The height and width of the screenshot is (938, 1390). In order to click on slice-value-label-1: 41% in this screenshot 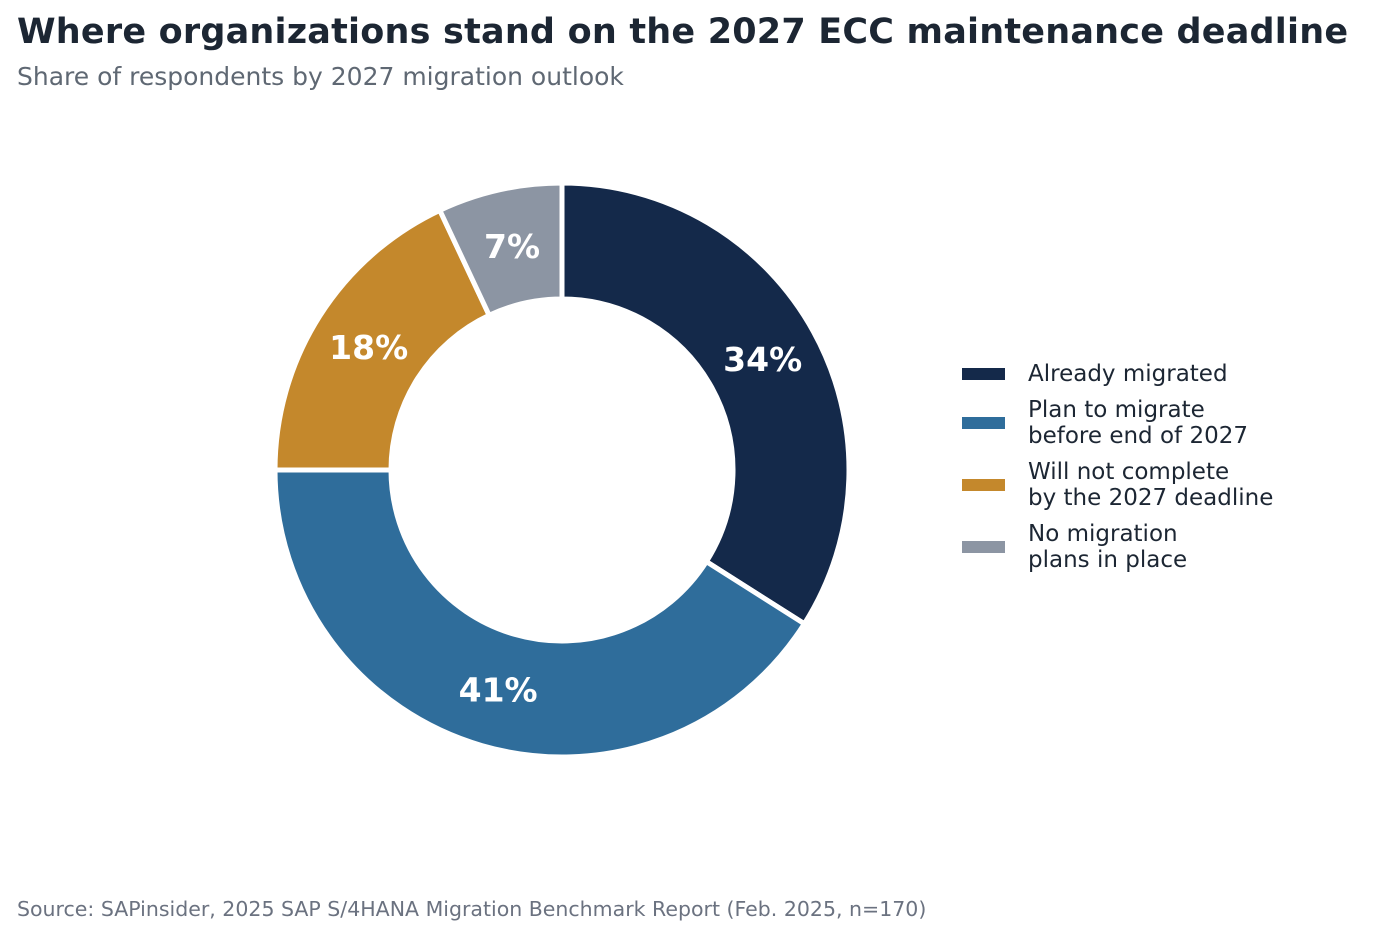, I will do `click(498, 689)`.